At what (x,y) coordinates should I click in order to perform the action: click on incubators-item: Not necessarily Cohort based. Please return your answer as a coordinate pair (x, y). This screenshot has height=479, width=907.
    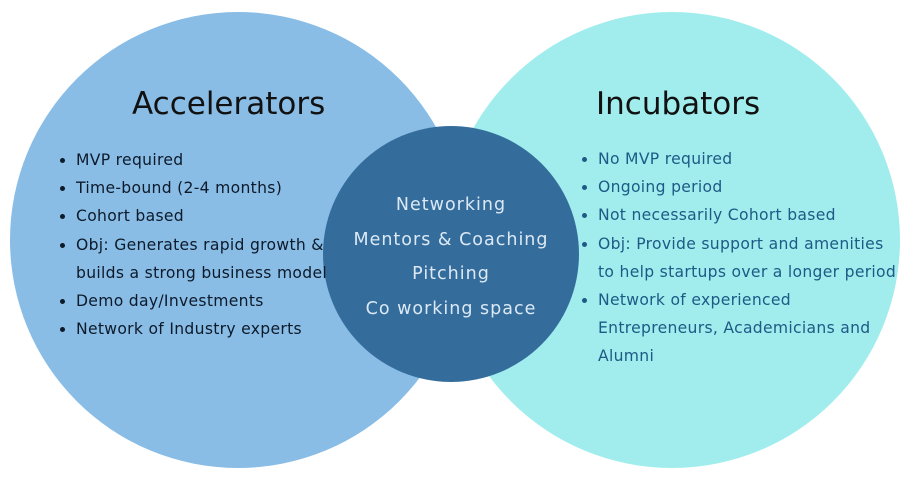
    Looking at the image, I should click on (748, 215).